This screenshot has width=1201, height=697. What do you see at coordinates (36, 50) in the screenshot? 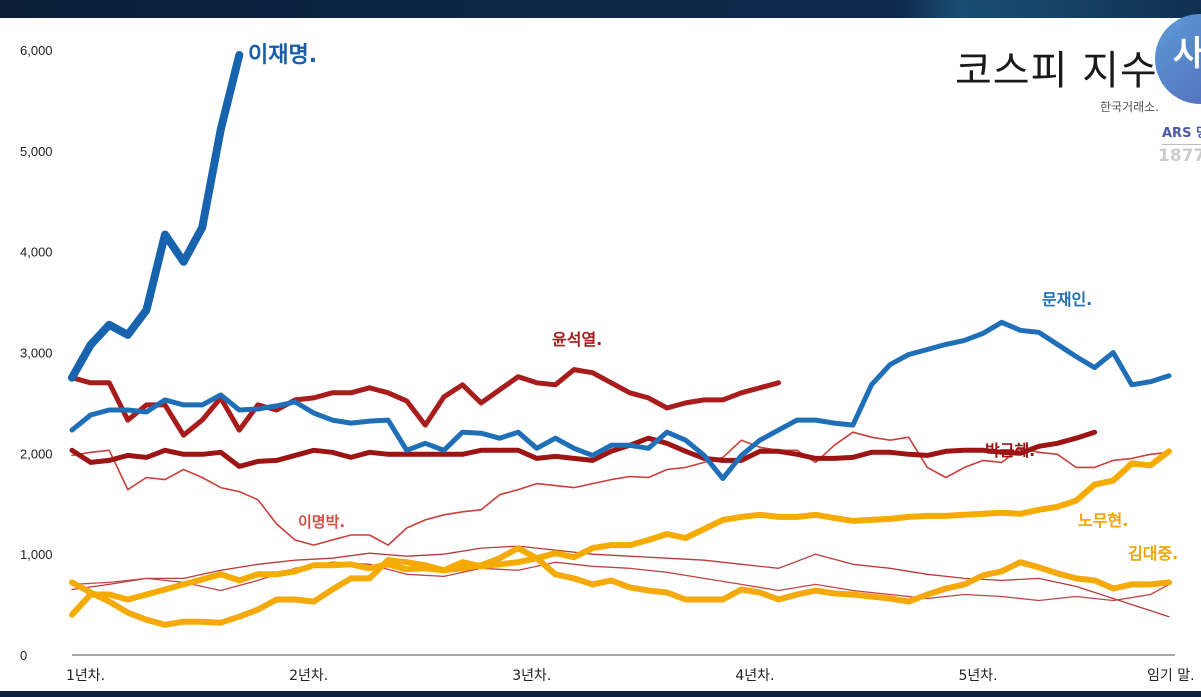
I see `y-tick-label: 6,000` at bounding box center [36, 50].